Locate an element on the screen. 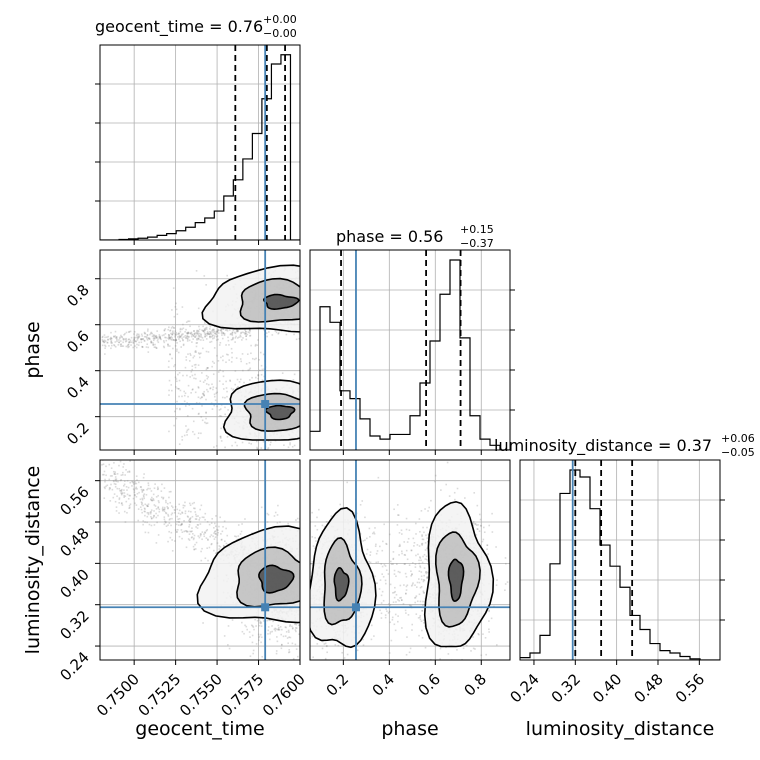 The width and height of the screenshot is (760, 760). panel-luminosity_distance-vs-geocent_time is located at coordinates (200, 562).